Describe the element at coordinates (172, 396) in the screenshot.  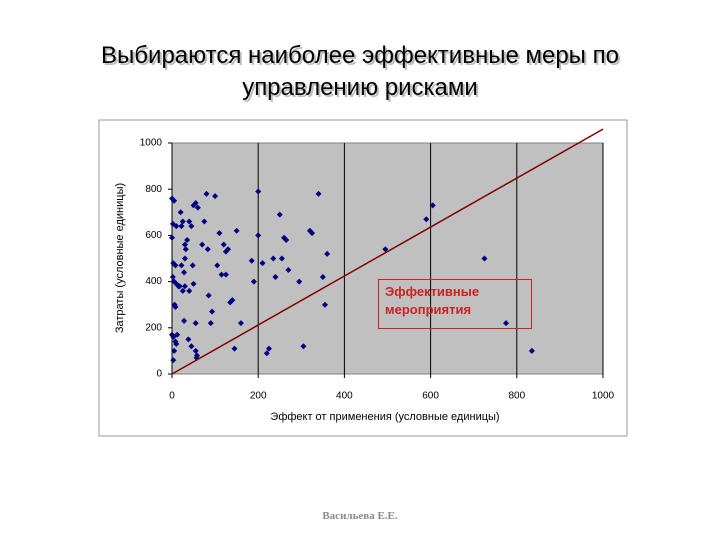
I see `x-tick-label: 0` at that location.